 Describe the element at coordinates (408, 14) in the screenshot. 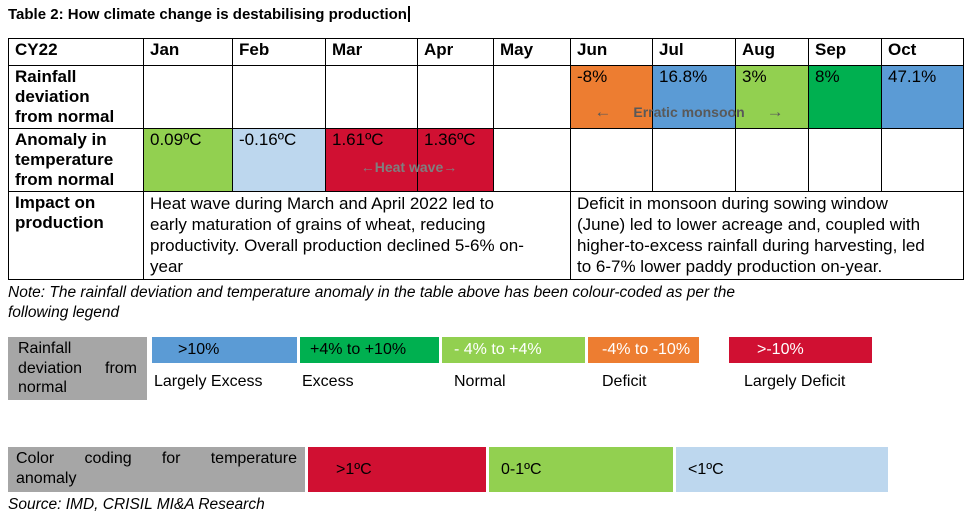

I see `text-cursor` at that location.